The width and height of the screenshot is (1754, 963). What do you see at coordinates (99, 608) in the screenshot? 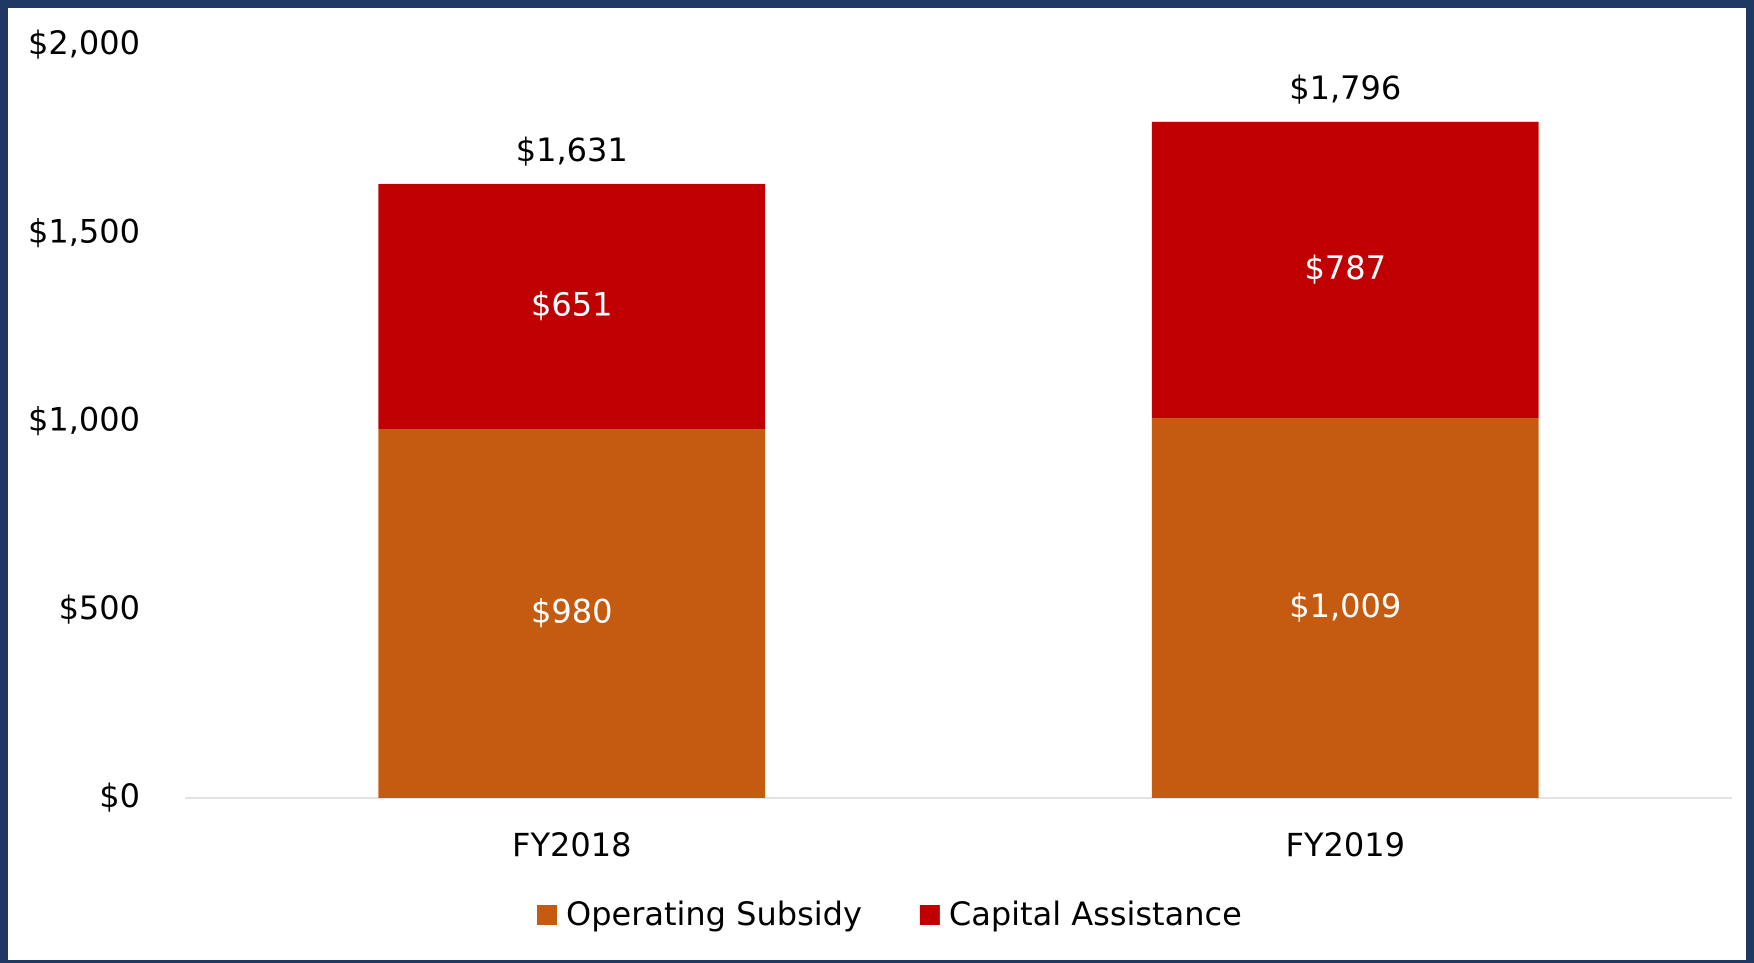
I see `y-tick-label: $500` at bounding box center [99, 608].